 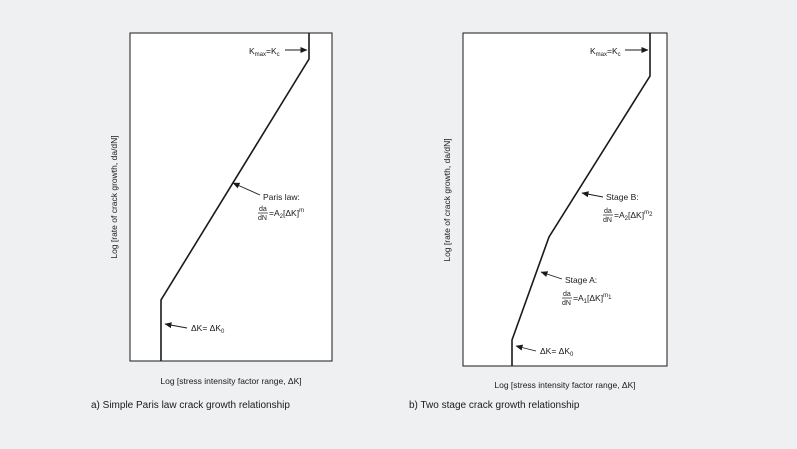 What do you see at coordinates (622, 197) in the screenshot?
I see `panel-b-stageb-title: Stage B:` at bounding box center [622, 197].